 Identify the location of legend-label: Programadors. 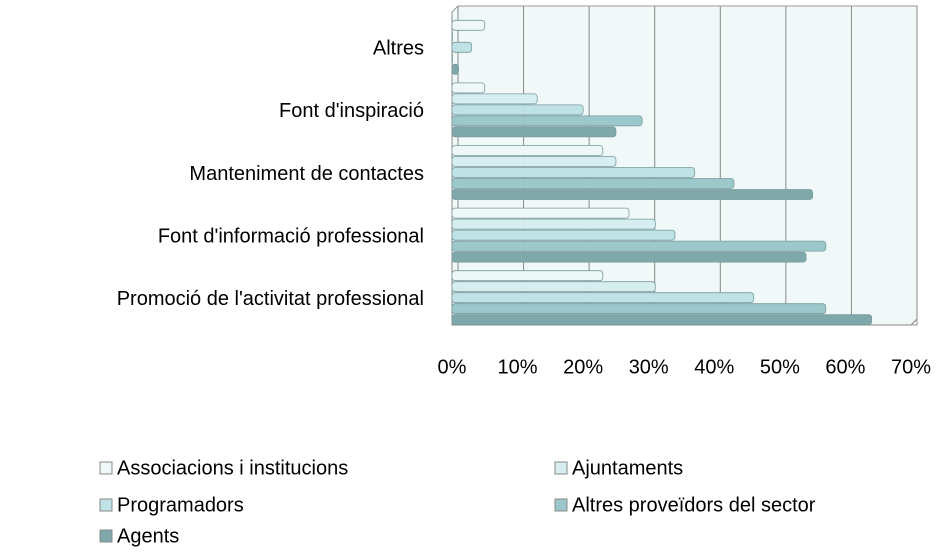
(180, 505).